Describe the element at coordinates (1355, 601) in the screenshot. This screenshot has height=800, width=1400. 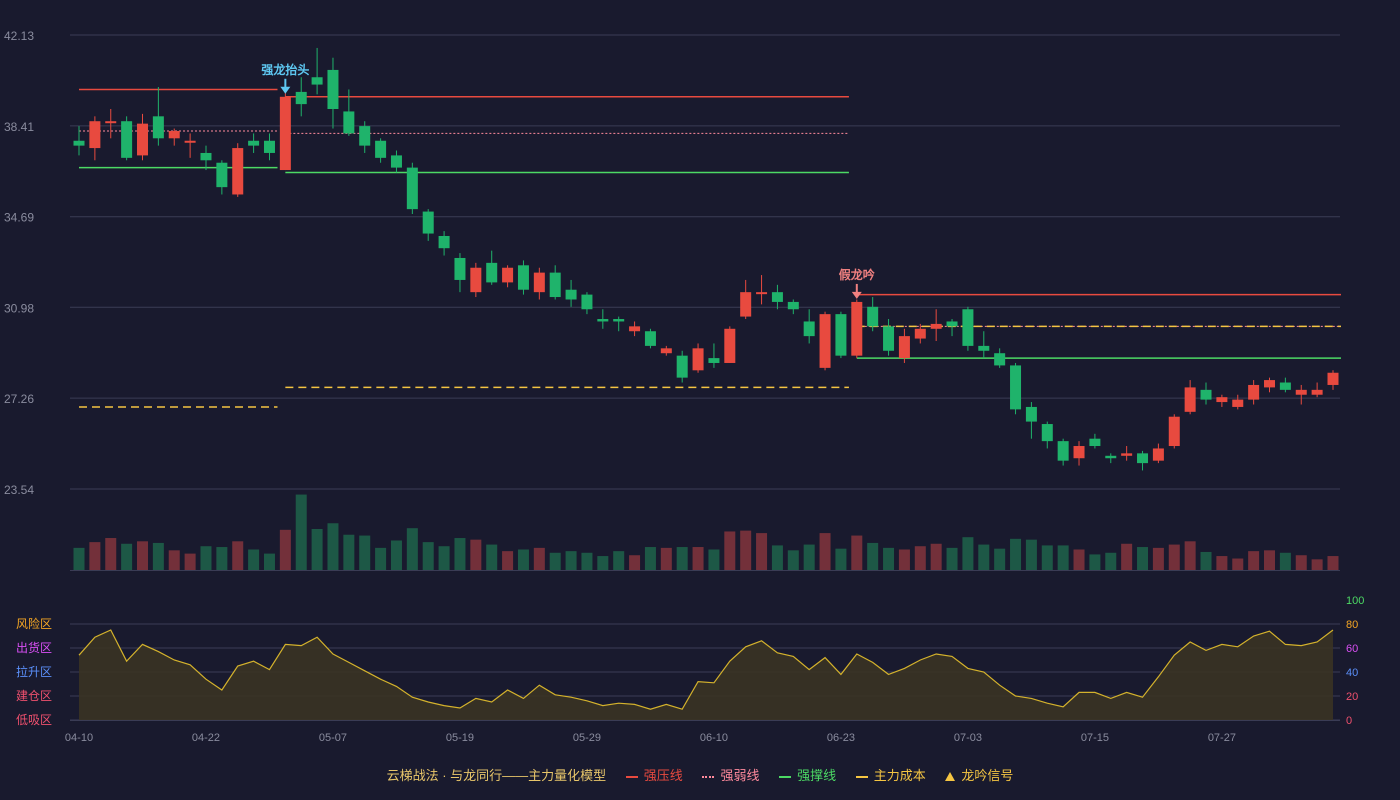
I see `oscillator-tick-label: 100` at that location.